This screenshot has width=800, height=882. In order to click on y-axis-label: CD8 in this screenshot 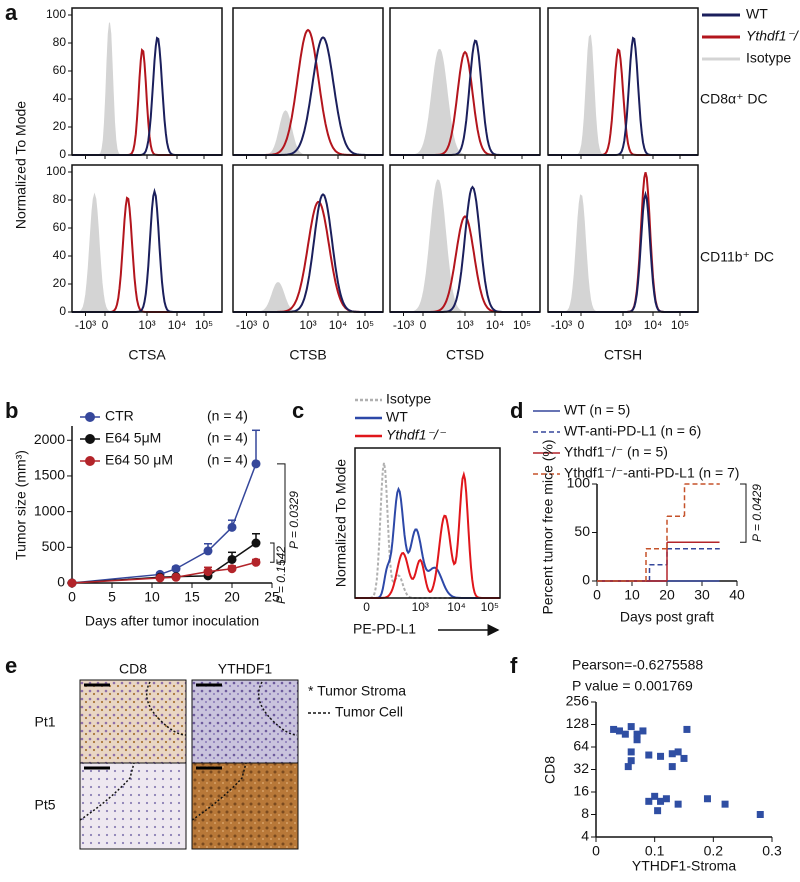, I will do `click(550, 770)`.